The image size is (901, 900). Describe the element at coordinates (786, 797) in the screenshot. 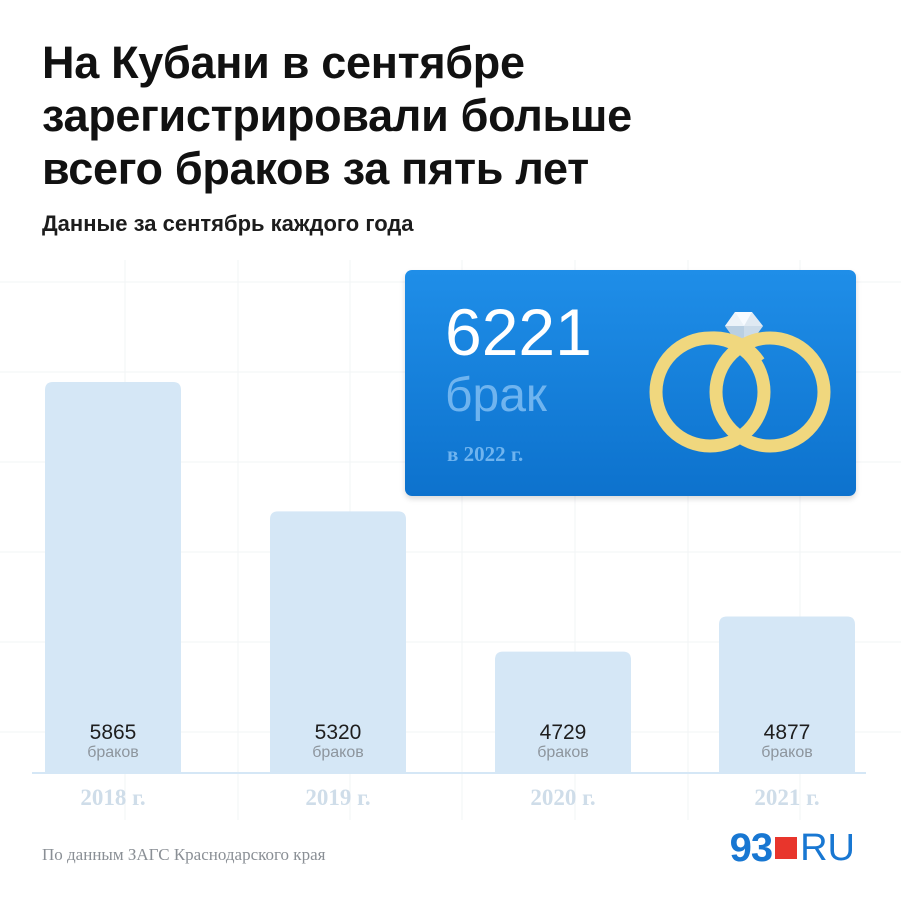

I see `x-tick-label: 2021 г.` at that location.